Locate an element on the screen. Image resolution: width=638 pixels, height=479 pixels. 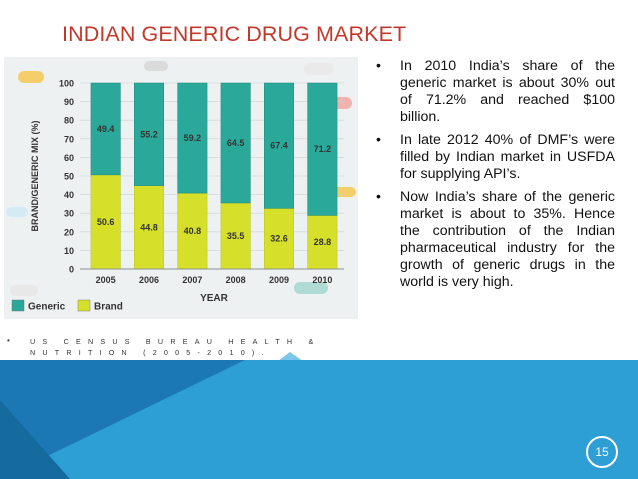
bar-label-brand: 40.8 is located at coordinates (193, 231).